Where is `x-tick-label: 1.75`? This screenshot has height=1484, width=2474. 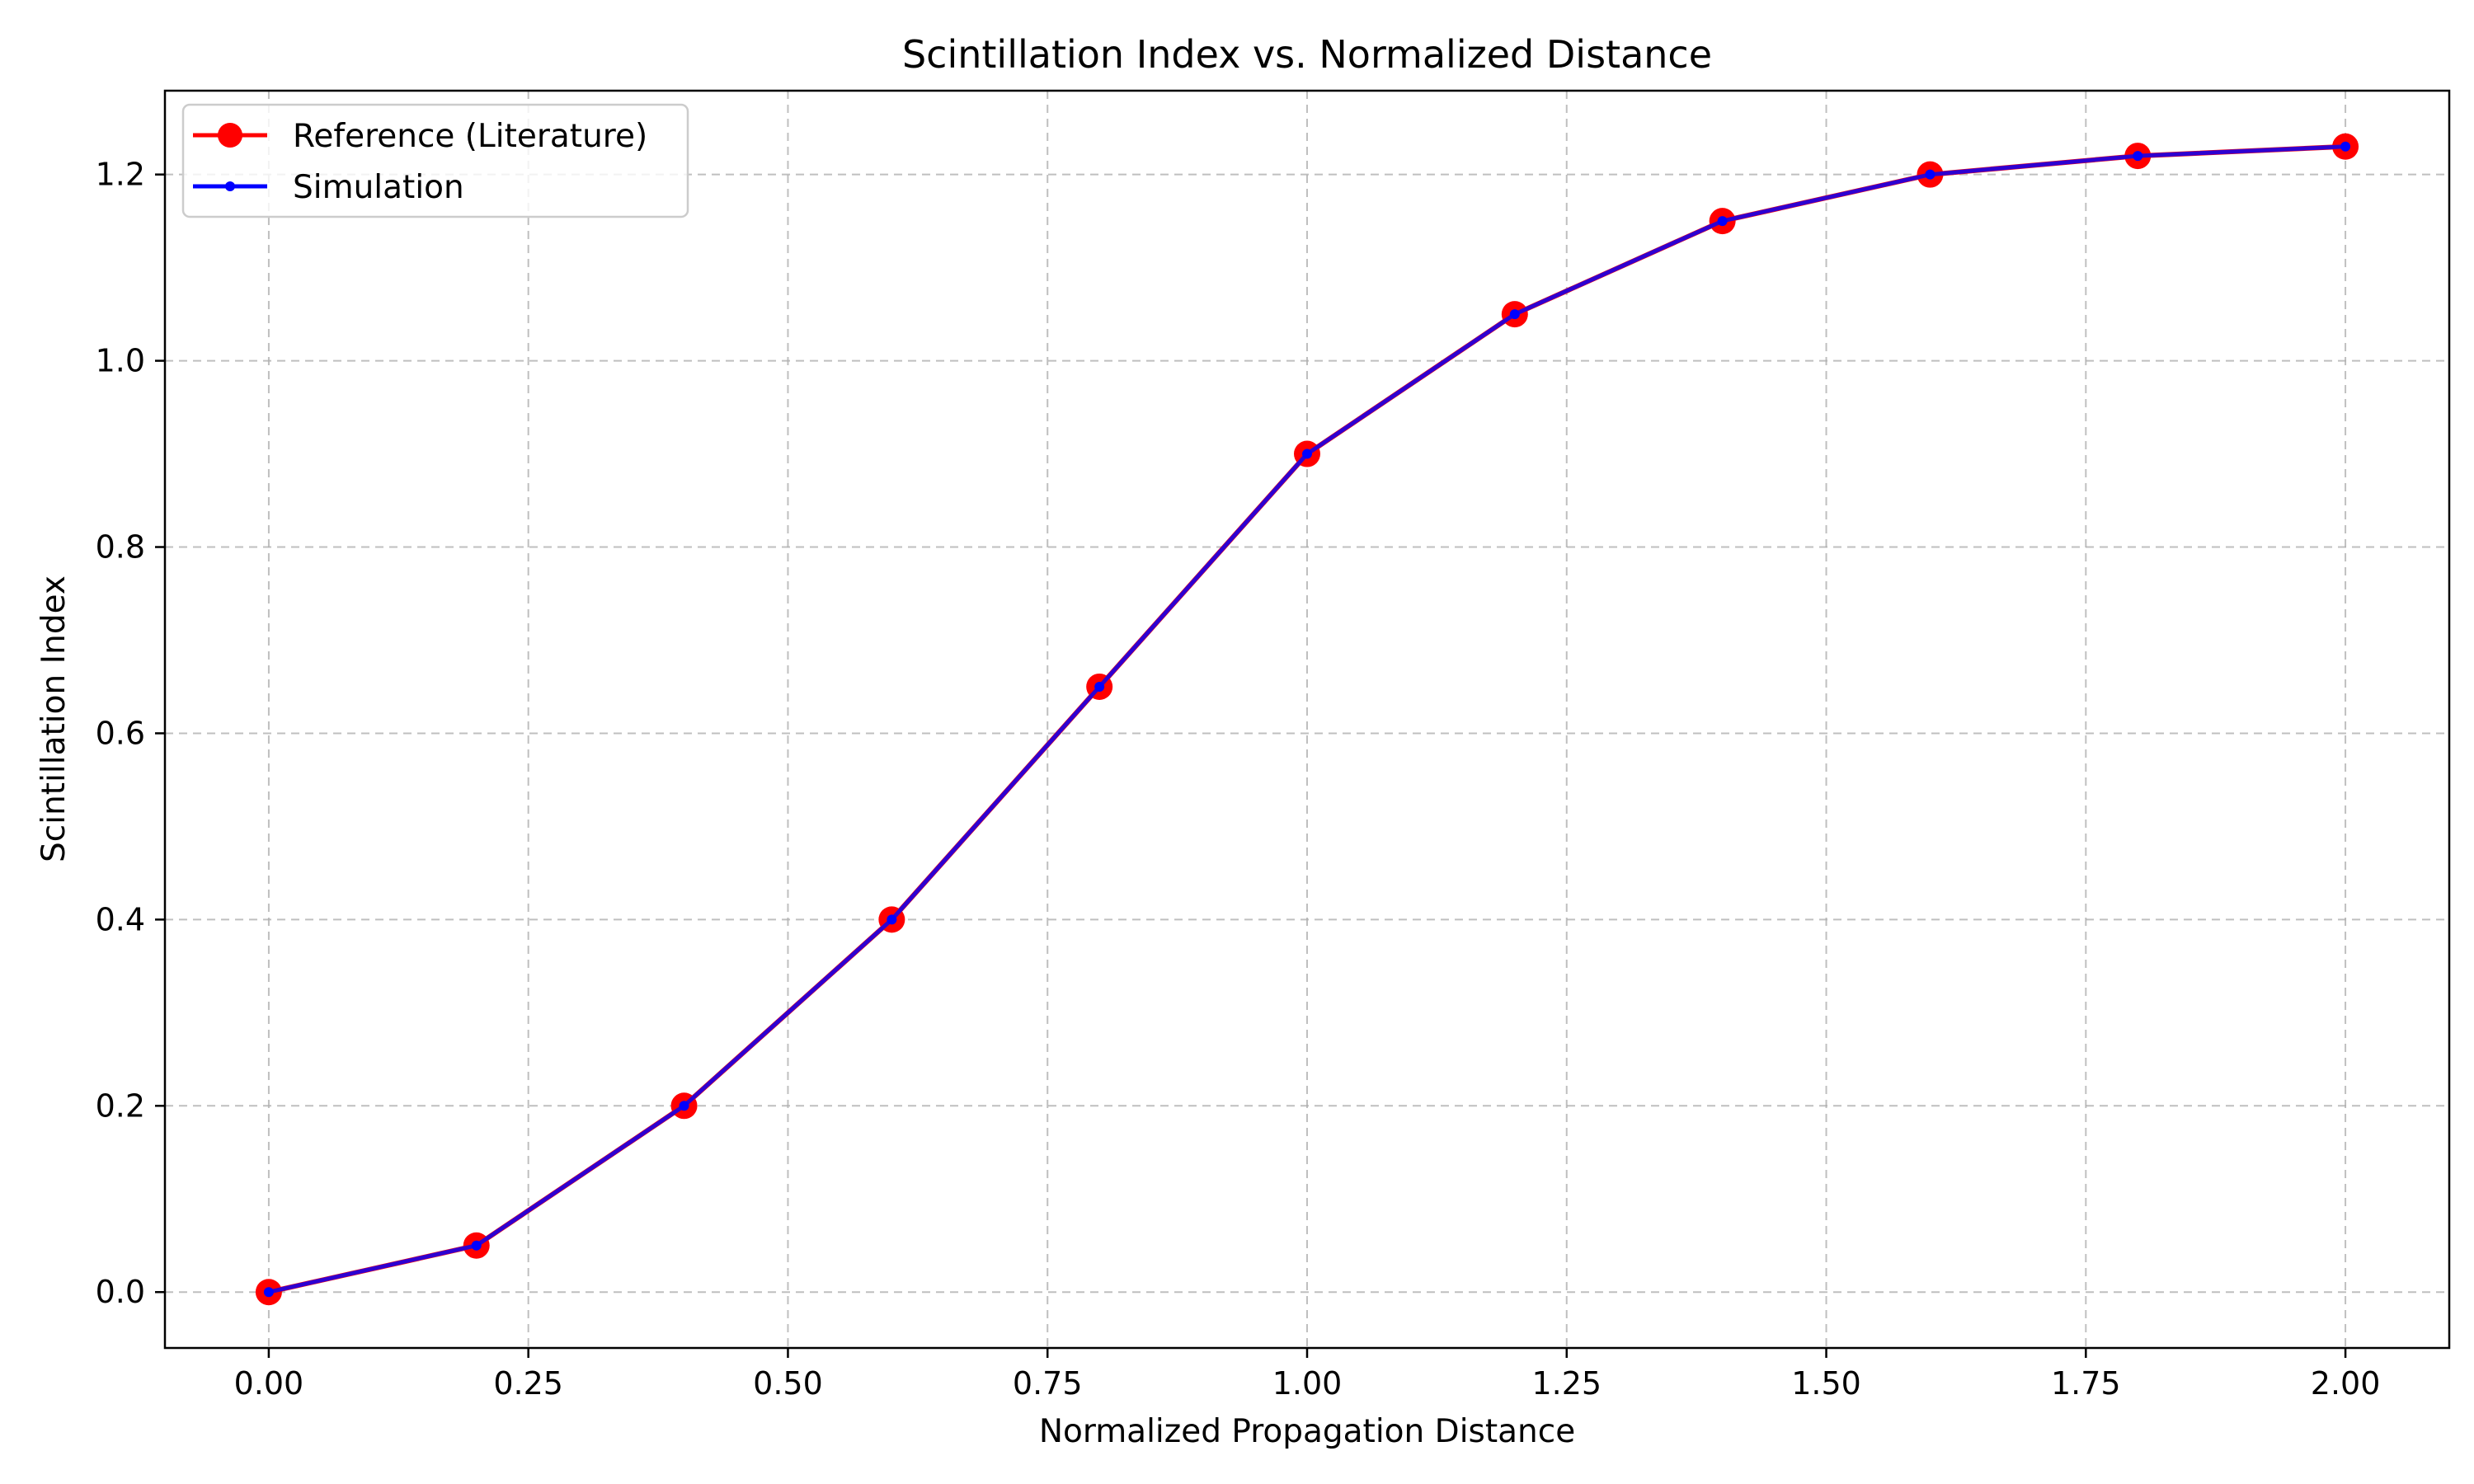 x-tick-label: 1.75 is located at coordinates (2086, 1383).